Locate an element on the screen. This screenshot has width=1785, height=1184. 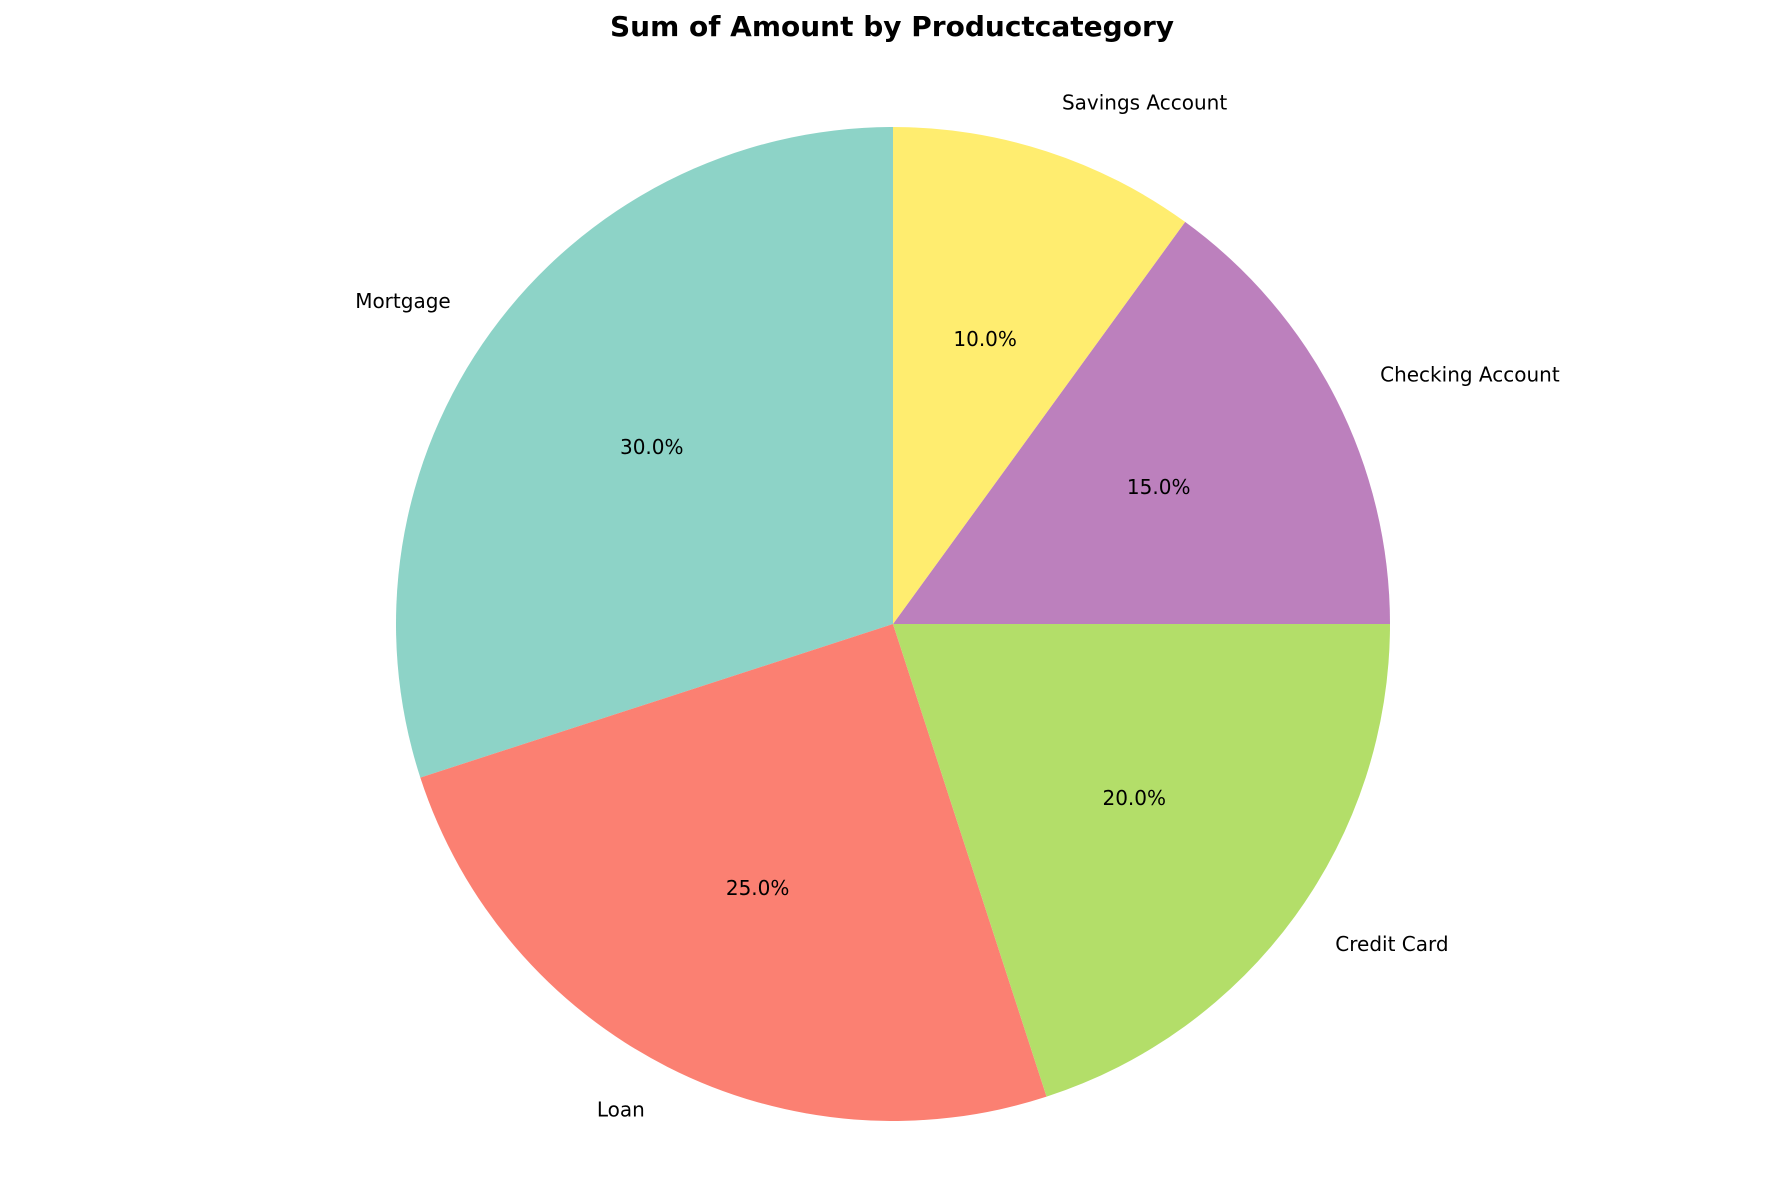
slice-label-savings-account: Savings Account is located at coordinates (1144, 103).